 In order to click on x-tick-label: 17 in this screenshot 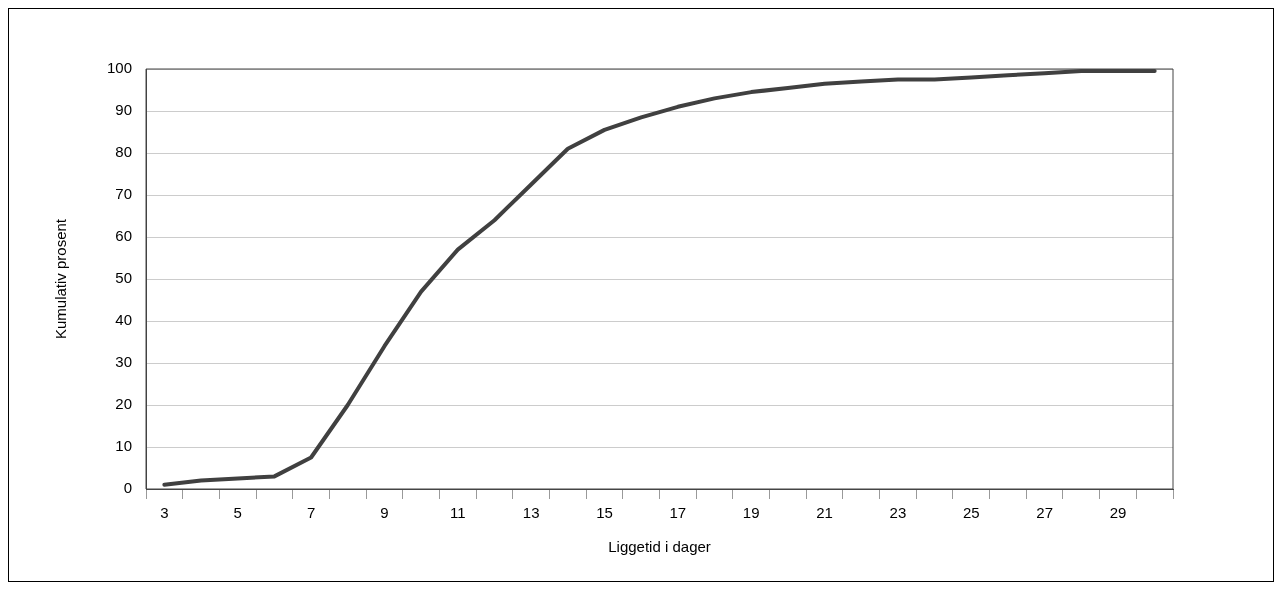, I will do `click(678, 513)`.